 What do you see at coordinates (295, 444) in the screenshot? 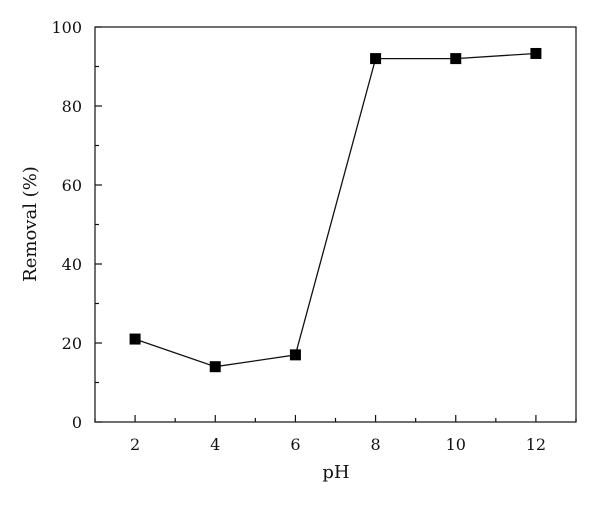
I see `x-tick-label: 6` at bounding box center [295, 444].